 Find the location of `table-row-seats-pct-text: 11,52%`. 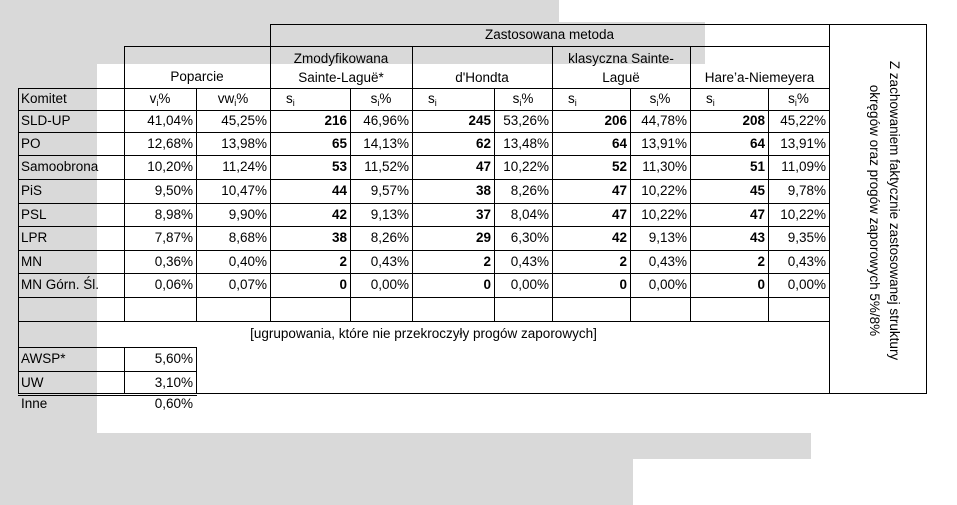

table-row-seats-pct-text: 11,52% is located at coordinates (386, 166).